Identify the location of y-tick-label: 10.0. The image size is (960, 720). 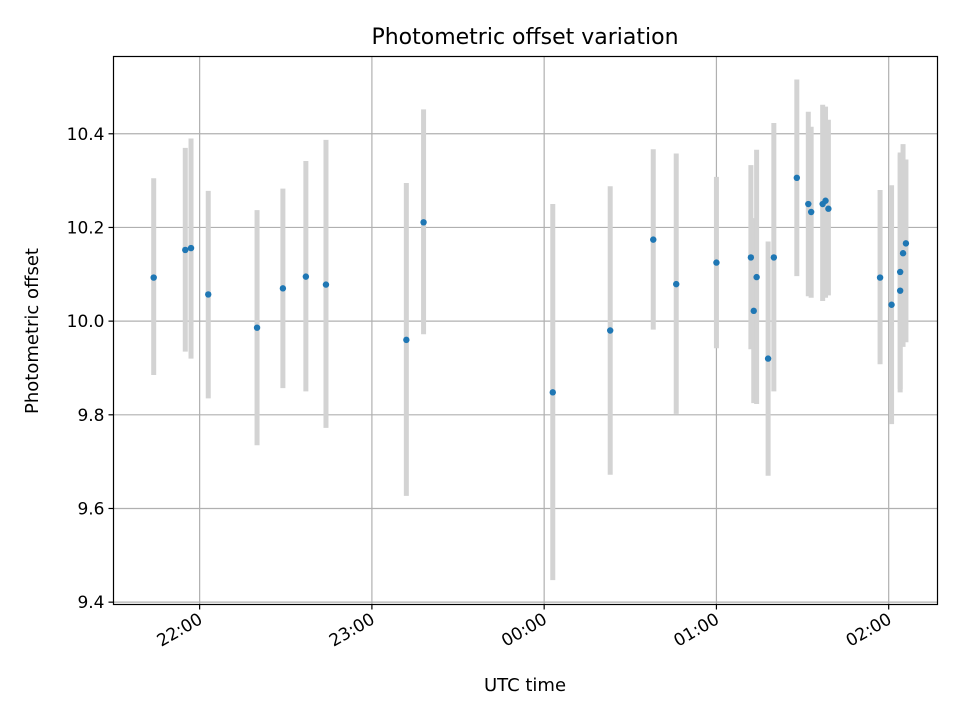
(86, 322).